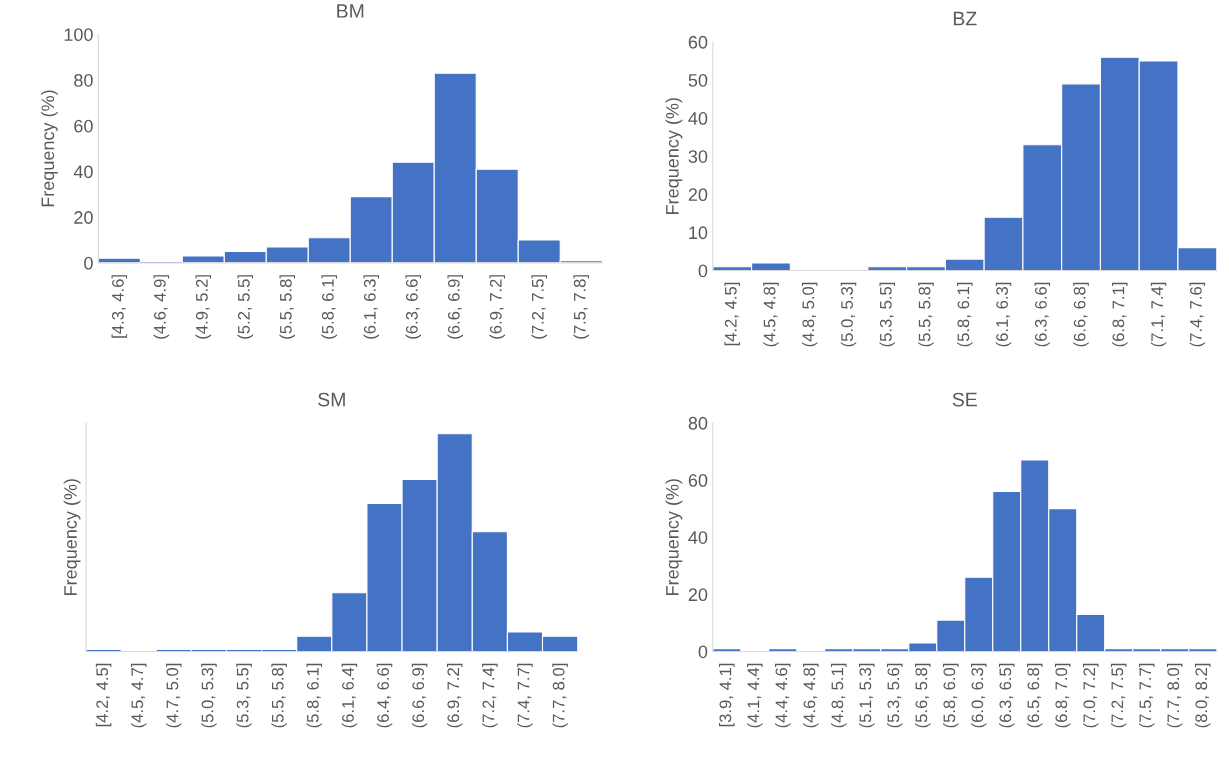  I want to click on x-tick-label: (5.2, 5.5], so click(245, 307).